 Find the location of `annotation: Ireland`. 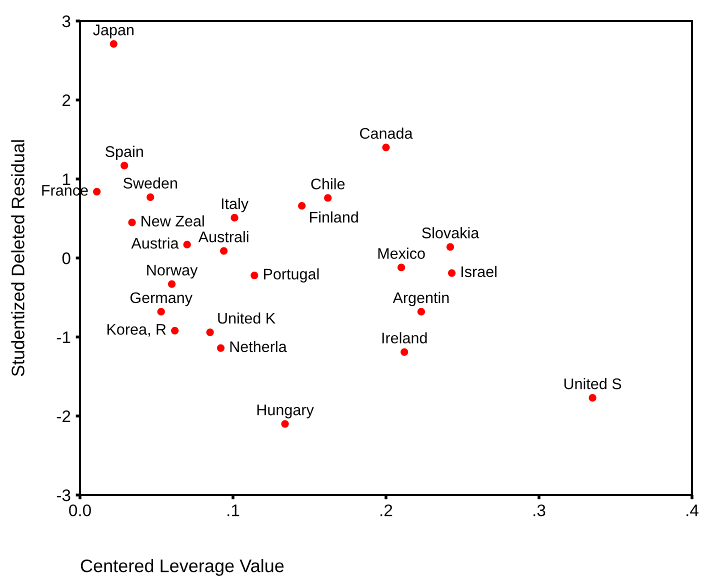

annotation: Ireland is located at coordinates (404, 338).